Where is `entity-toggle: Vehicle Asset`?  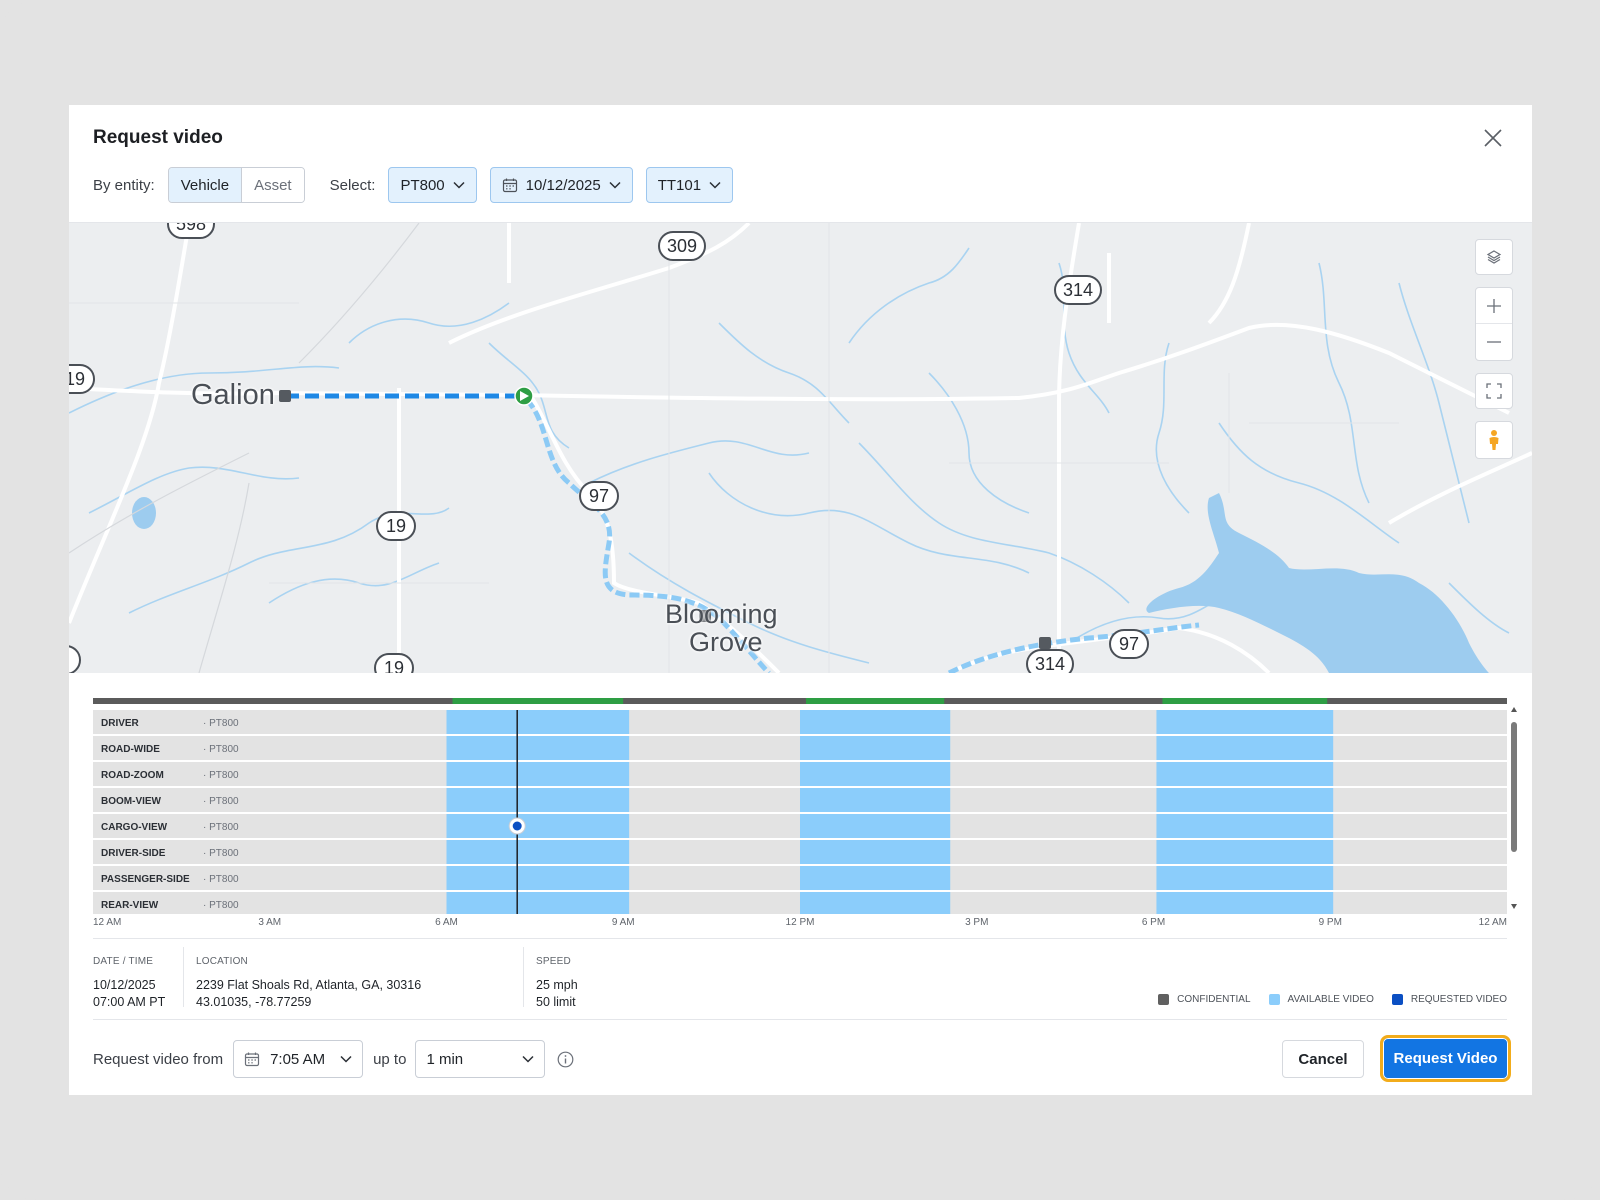
entity-toggle: Vehicle Asset is located at coordinates (236, 185).